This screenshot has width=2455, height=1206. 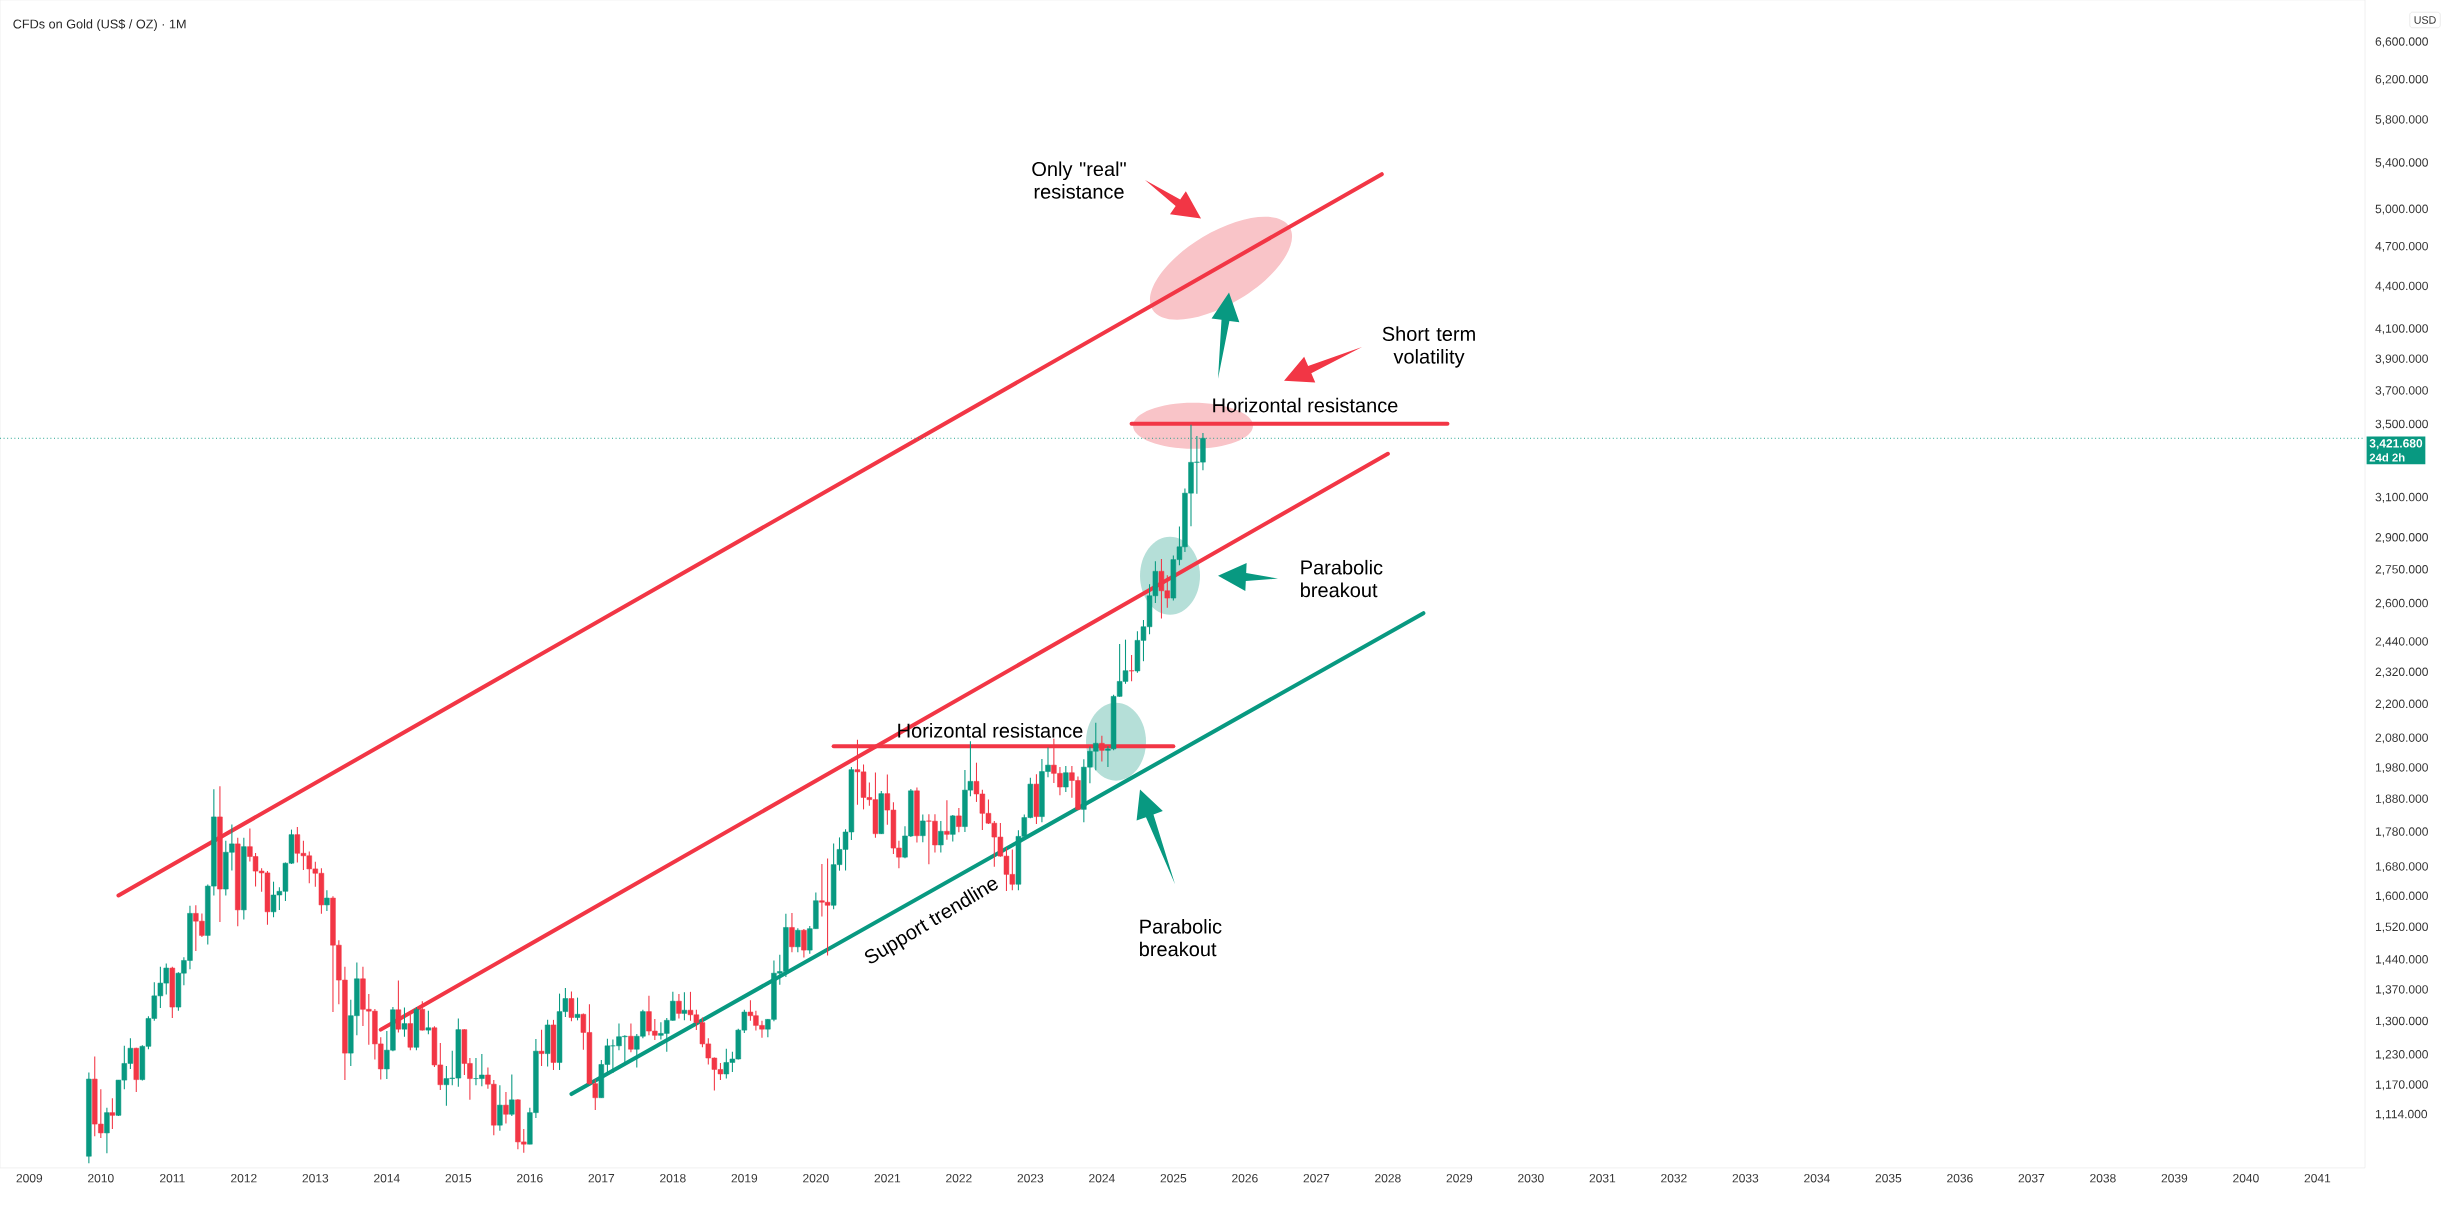 What do you see at coordinates (744, 1178) in the screenshot?
I see `x-tick-label: 2019` at bounding box center [744, 1178].